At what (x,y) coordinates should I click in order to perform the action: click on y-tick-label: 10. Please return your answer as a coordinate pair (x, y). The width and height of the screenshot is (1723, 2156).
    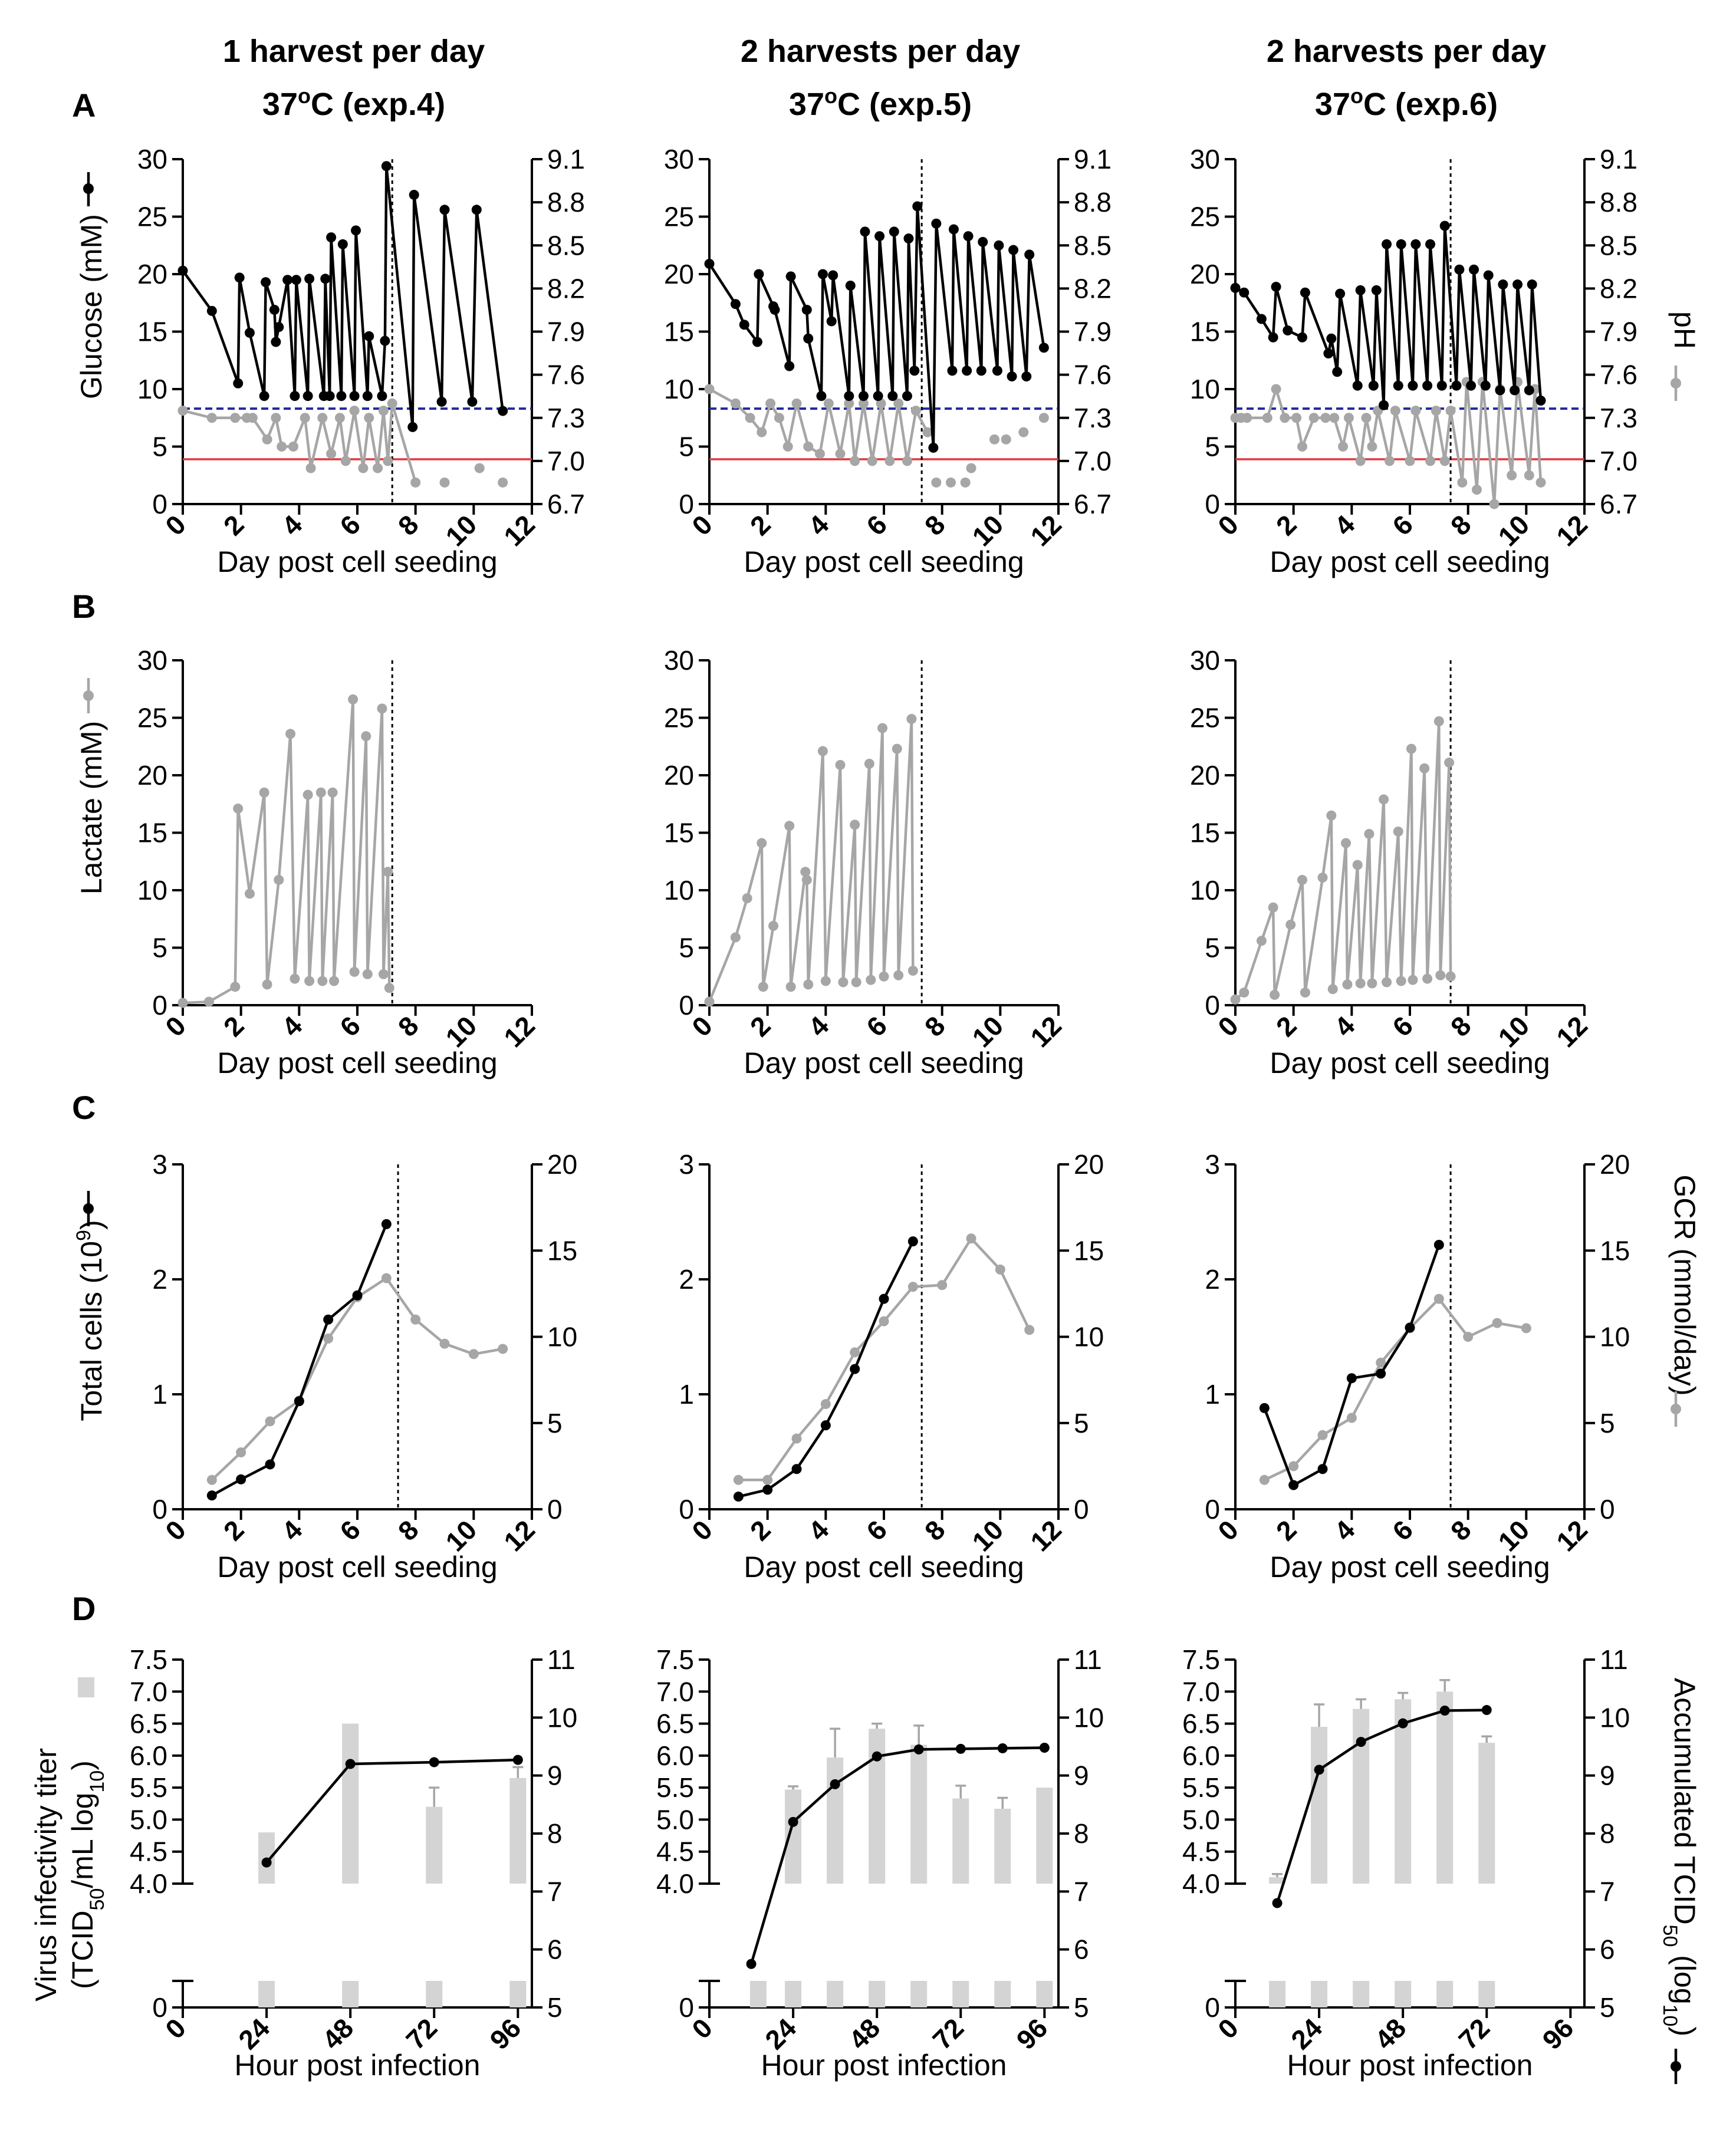
    Looking at the image, I should click on (679, 389).